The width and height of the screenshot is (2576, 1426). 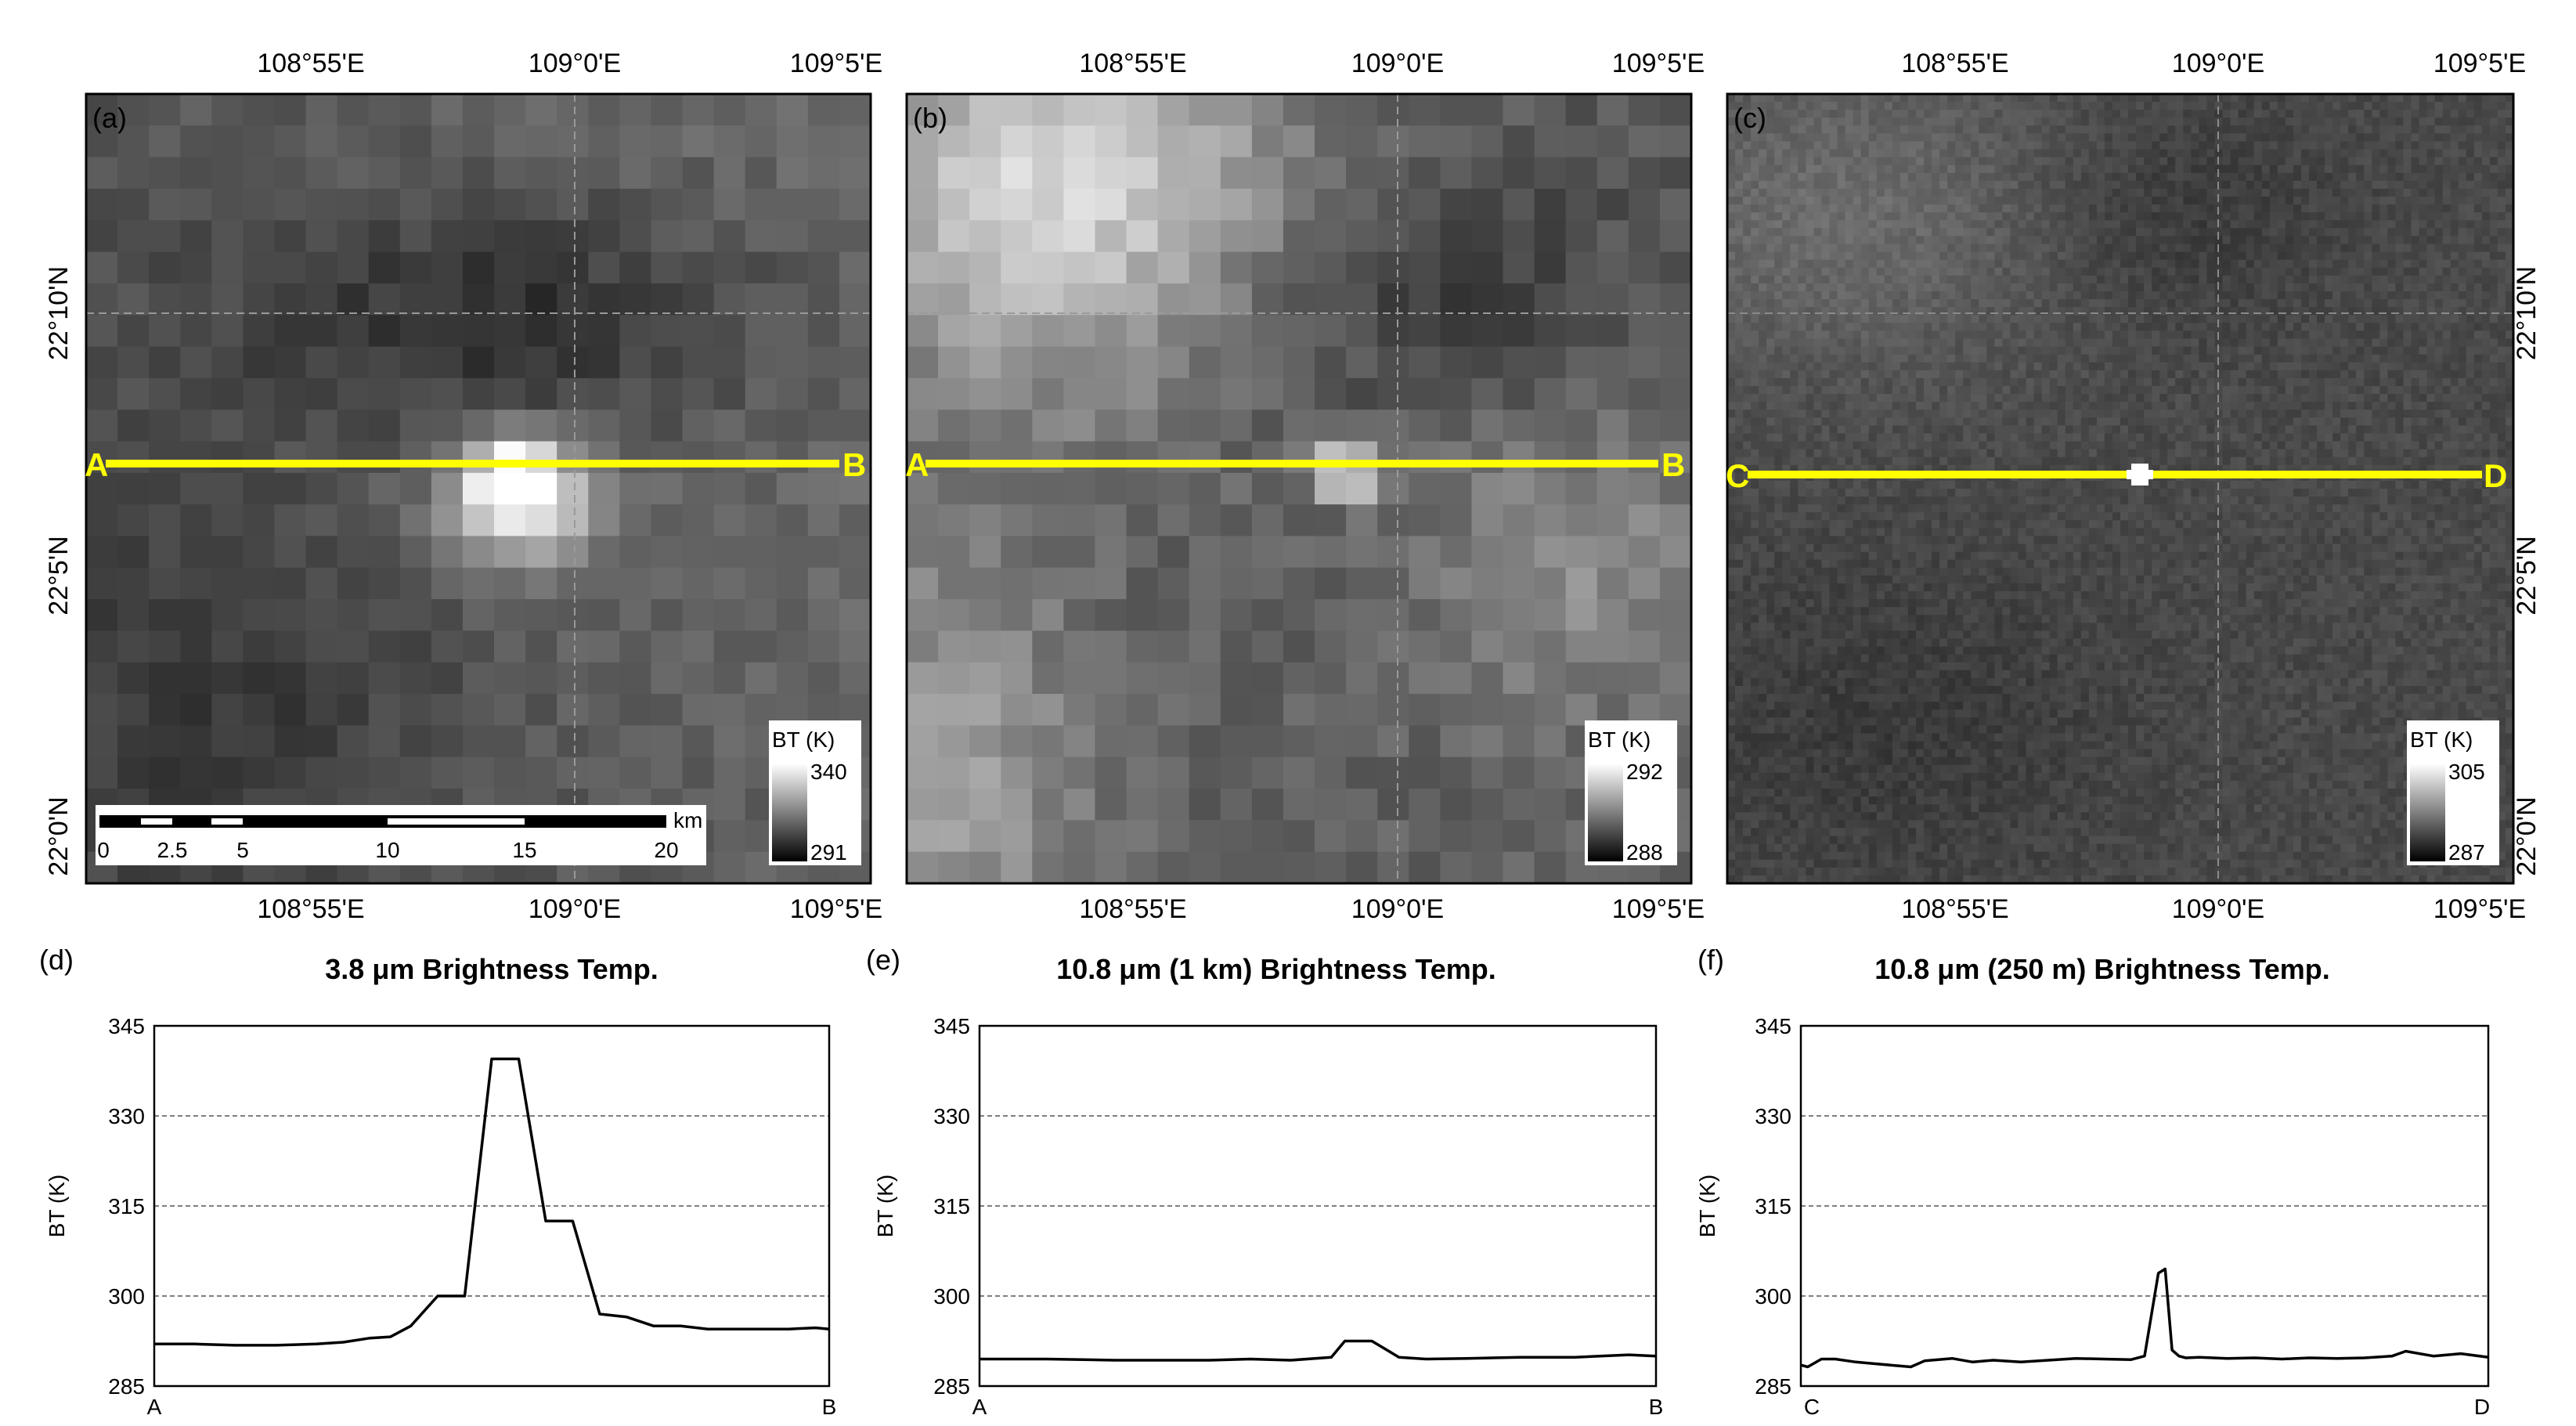 What do you see at coordinates (310, 63) in the screenshot?
I see `lon-tick-top: 108°55'E` at bounding box center [310, 63].